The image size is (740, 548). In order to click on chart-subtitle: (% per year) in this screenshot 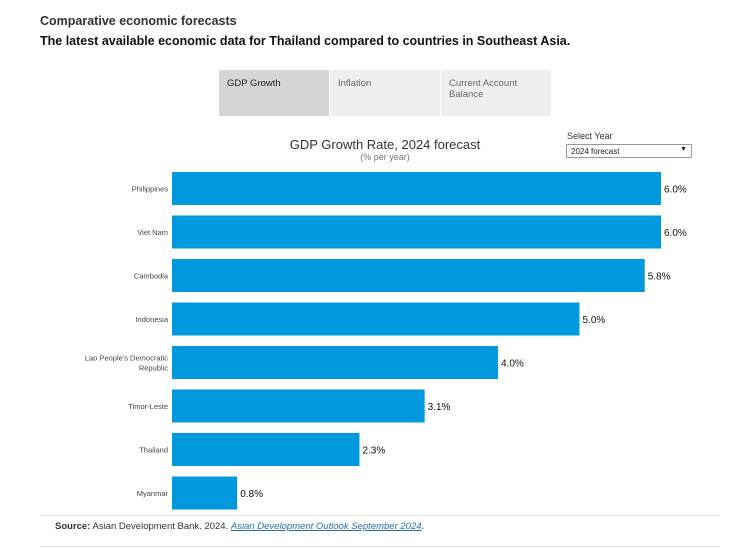, I will do `click(385, 157)`.